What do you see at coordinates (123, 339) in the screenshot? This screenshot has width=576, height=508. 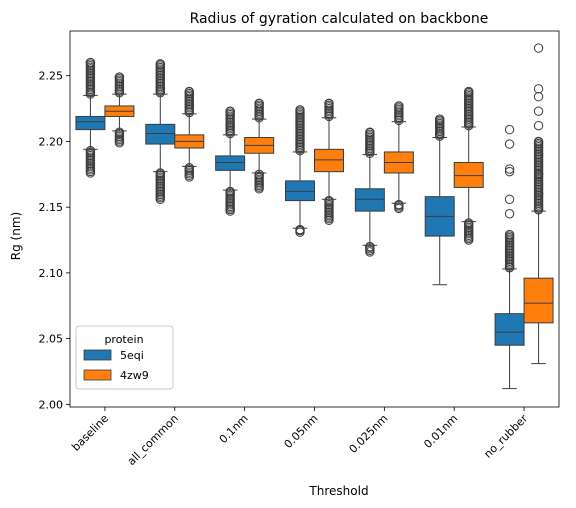 I see `legend-title: protein` at bounding box center [123, 339].